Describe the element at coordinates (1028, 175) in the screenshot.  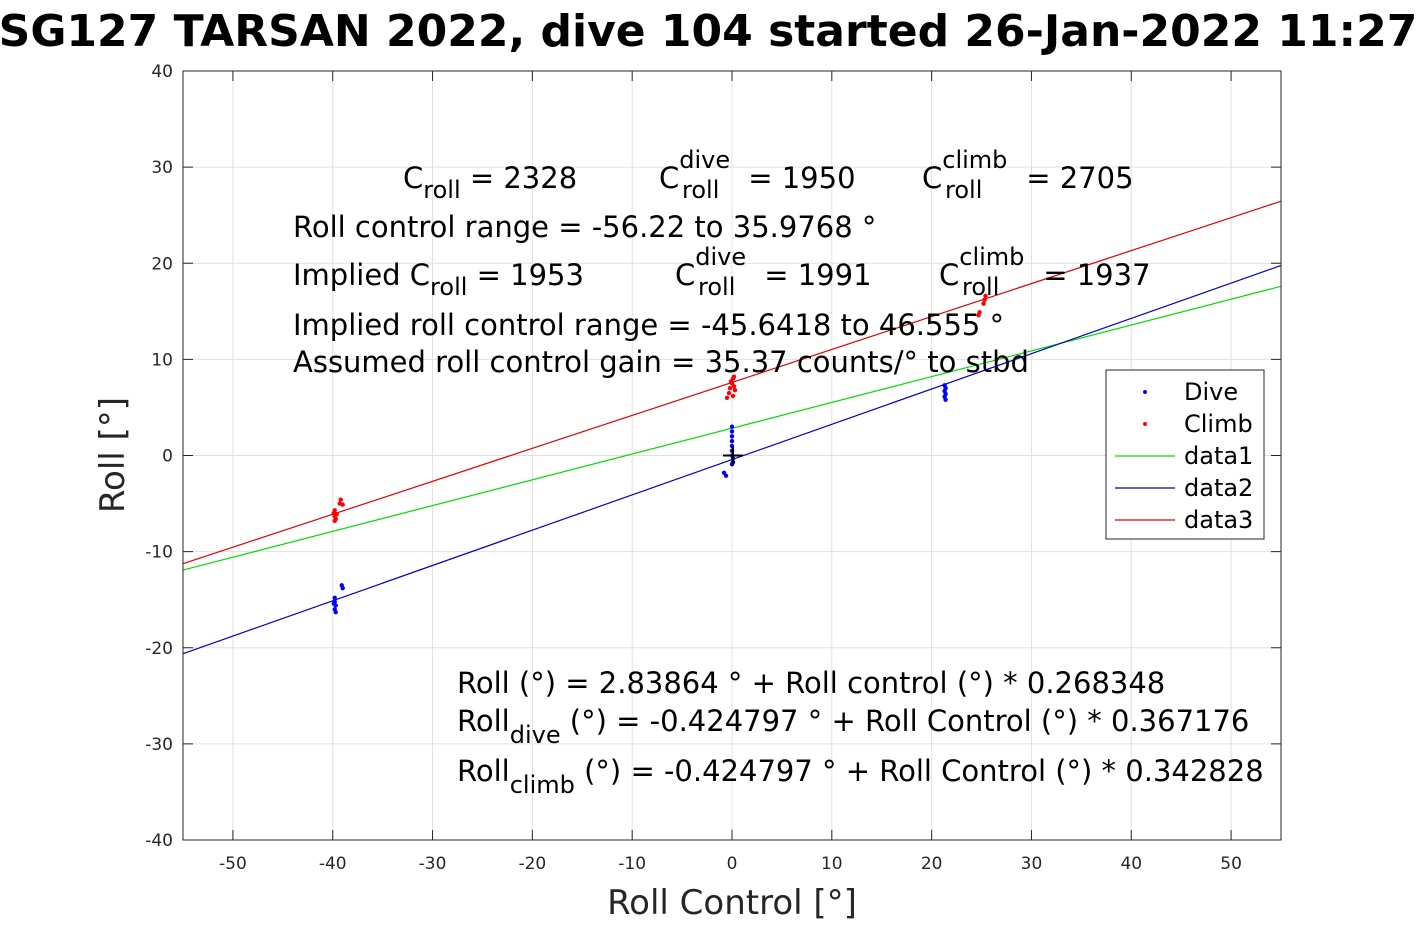
I see `c-roll-climb-annotation: Cclimb roll = 2705` at that location.